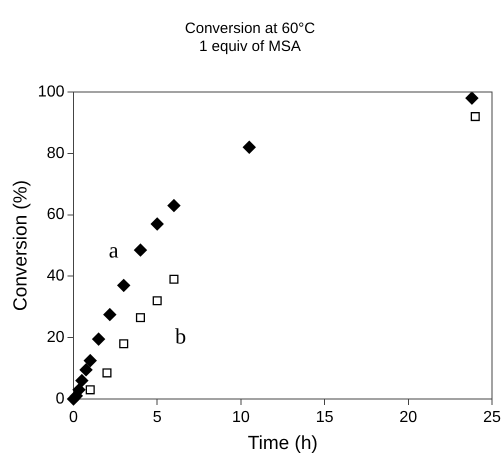  What do you see at coordinates (241, 417) in the screenshot?
I see `x-tick-label: 10` at bounding box center [241, 417].